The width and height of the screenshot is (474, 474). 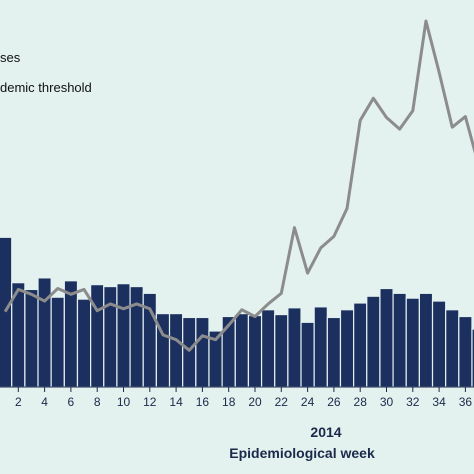 I want to click on x-tick-label: 28, so click(x=361, y=402).